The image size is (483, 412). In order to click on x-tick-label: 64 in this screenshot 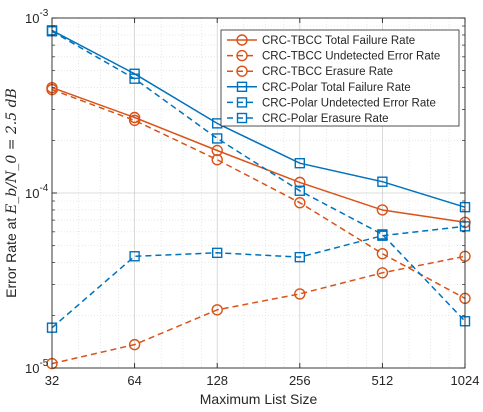, I will do `click(134, 380)`.